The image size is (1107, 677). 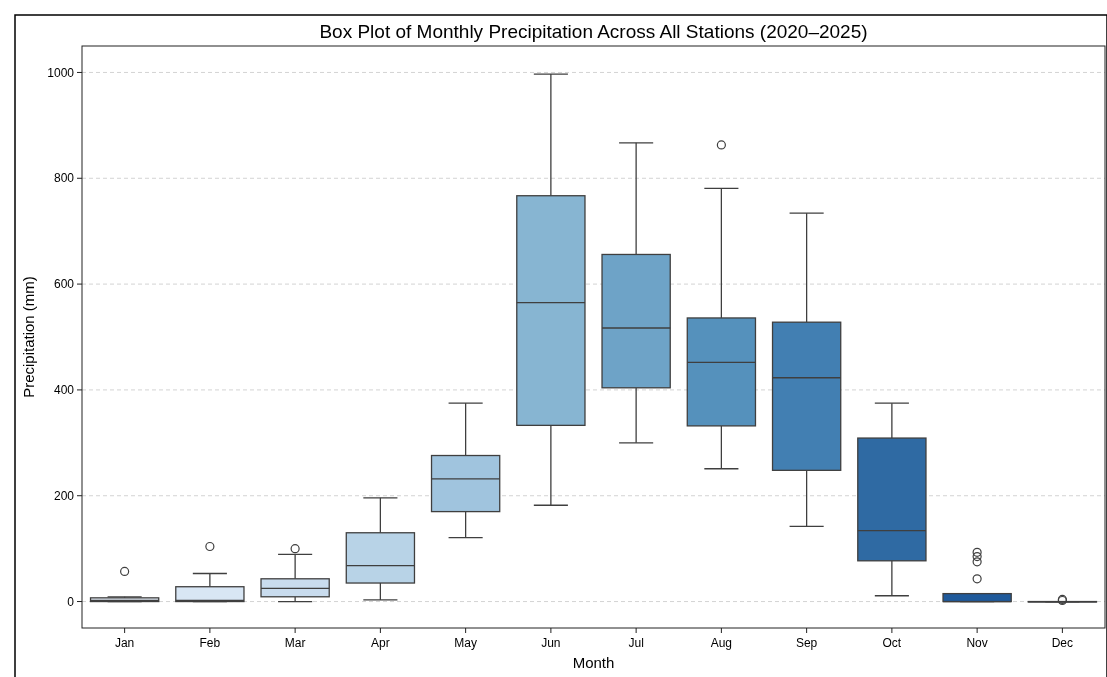 I want to click on x-tick-label: Jan, so click(x=124, y=643).